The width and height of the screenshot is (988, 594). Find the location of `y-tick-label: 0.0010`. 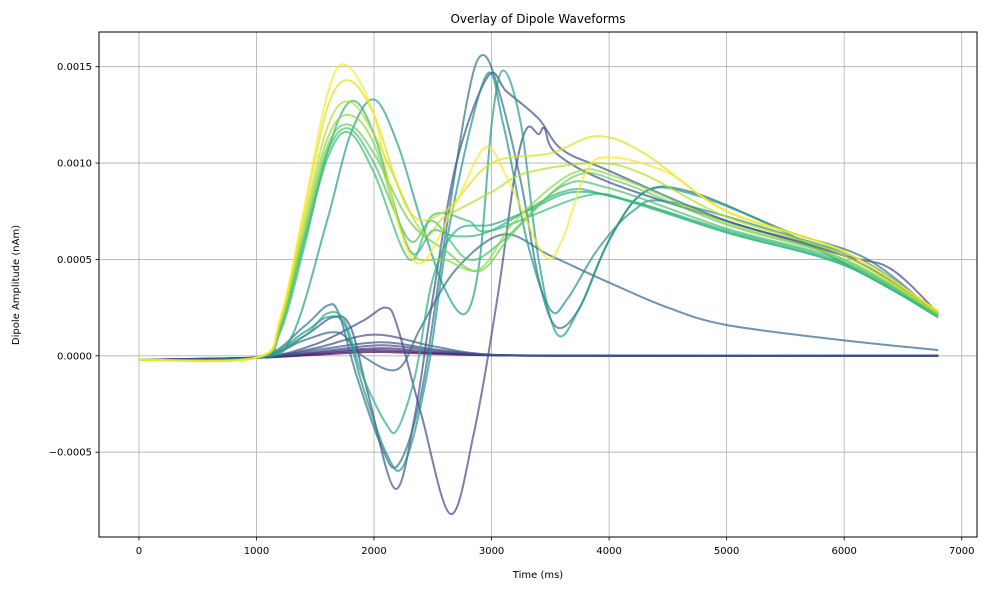

y-tick-label: 0.0010 is located at coordinates (74, 164).